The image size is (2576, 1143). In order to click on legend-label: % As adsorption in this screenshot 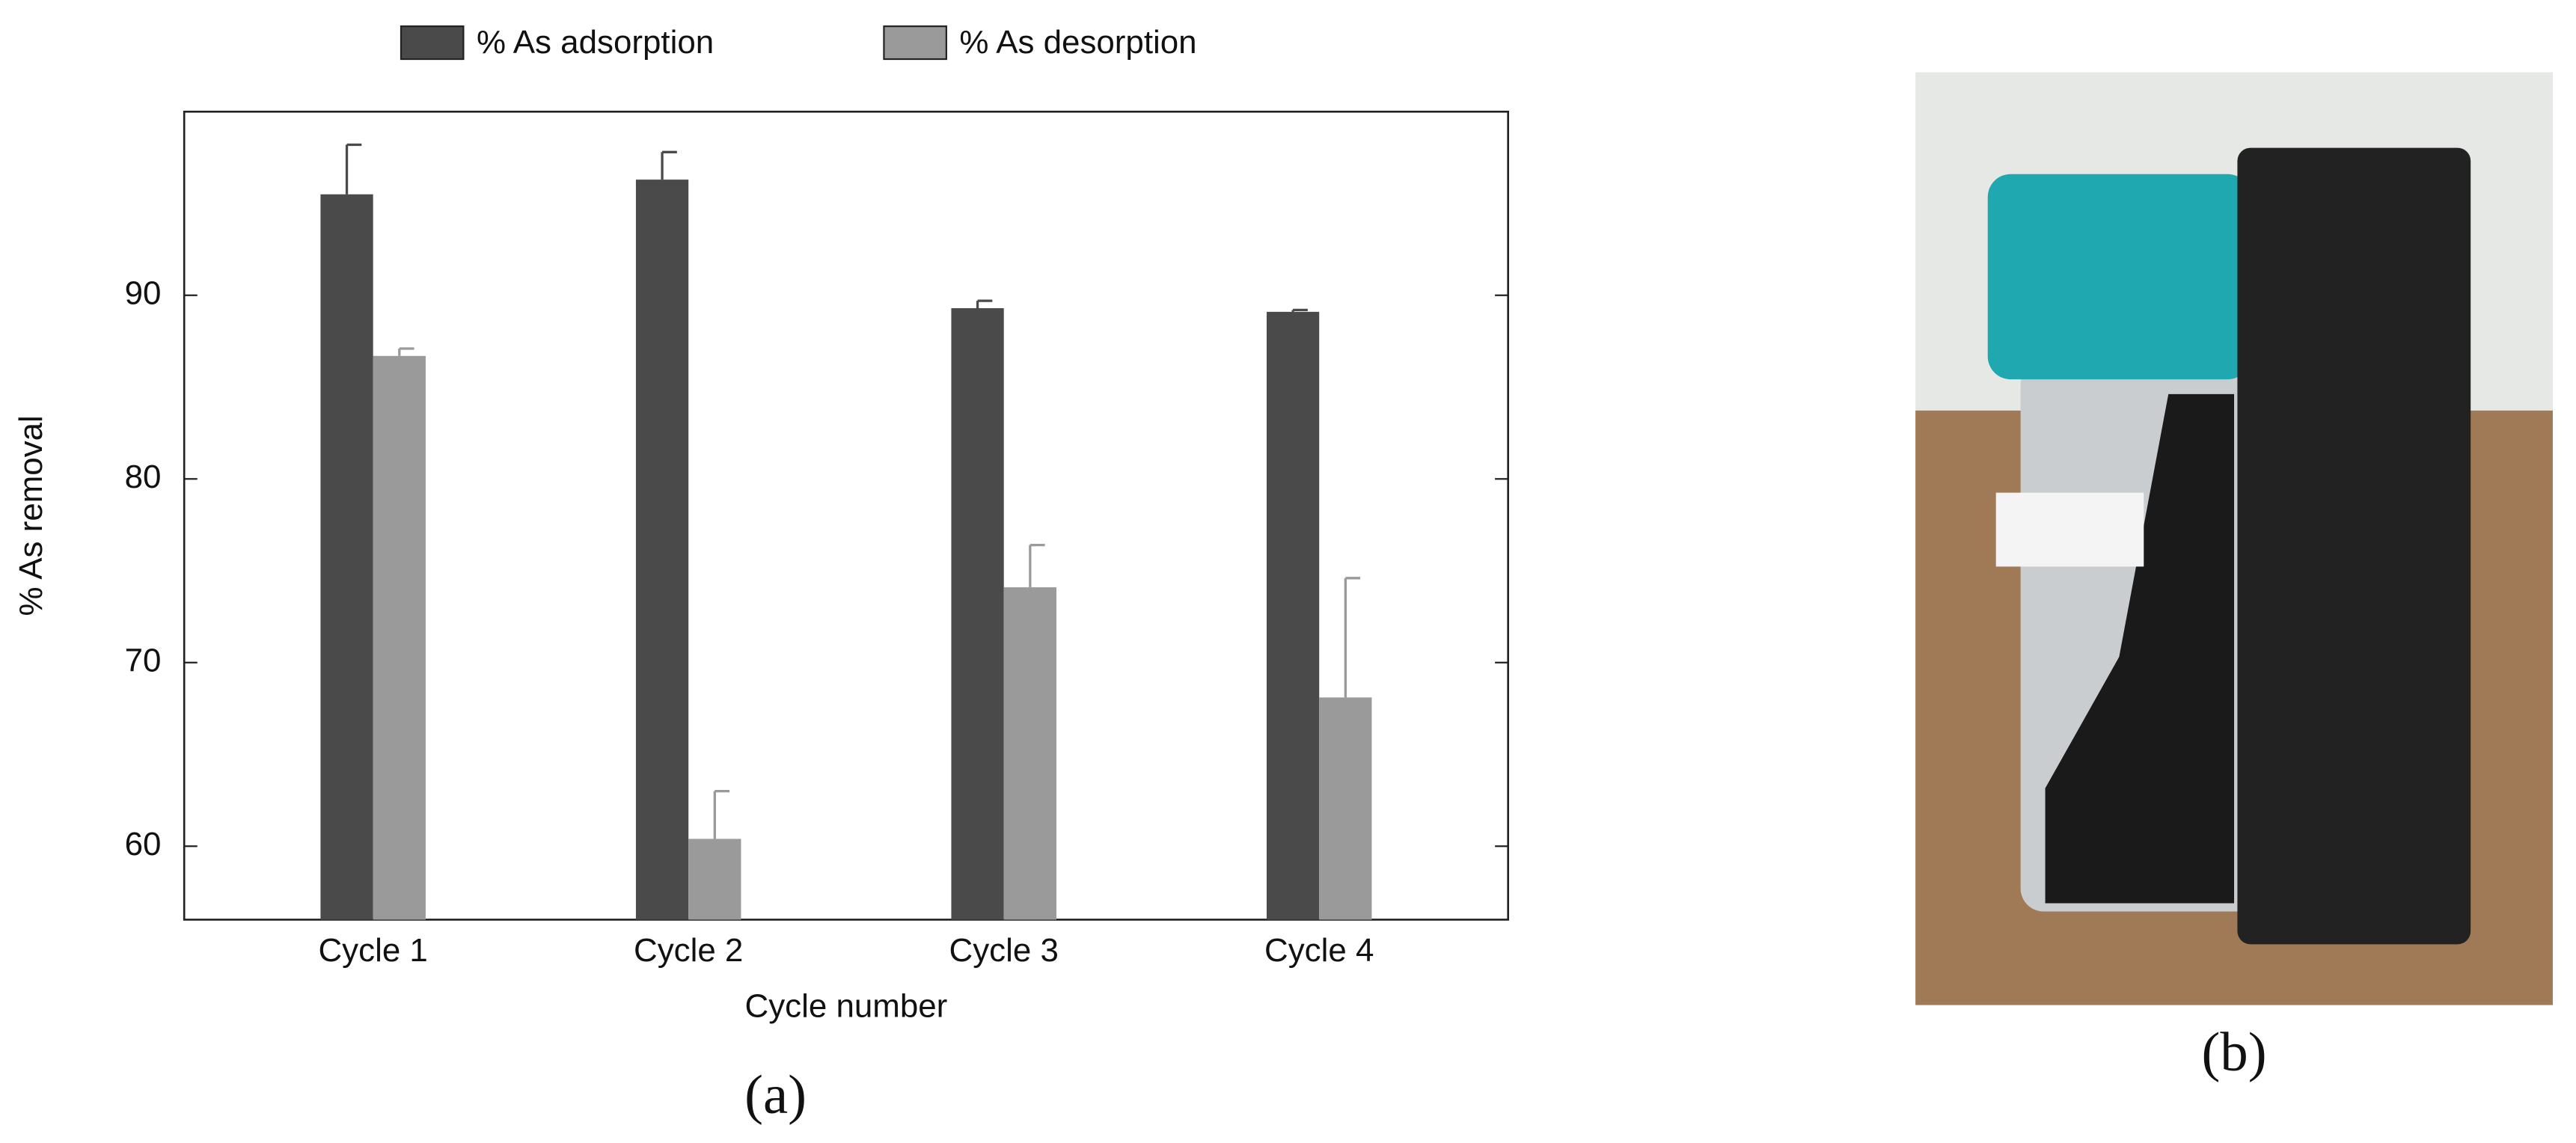, I will do `click(595, 42)`.